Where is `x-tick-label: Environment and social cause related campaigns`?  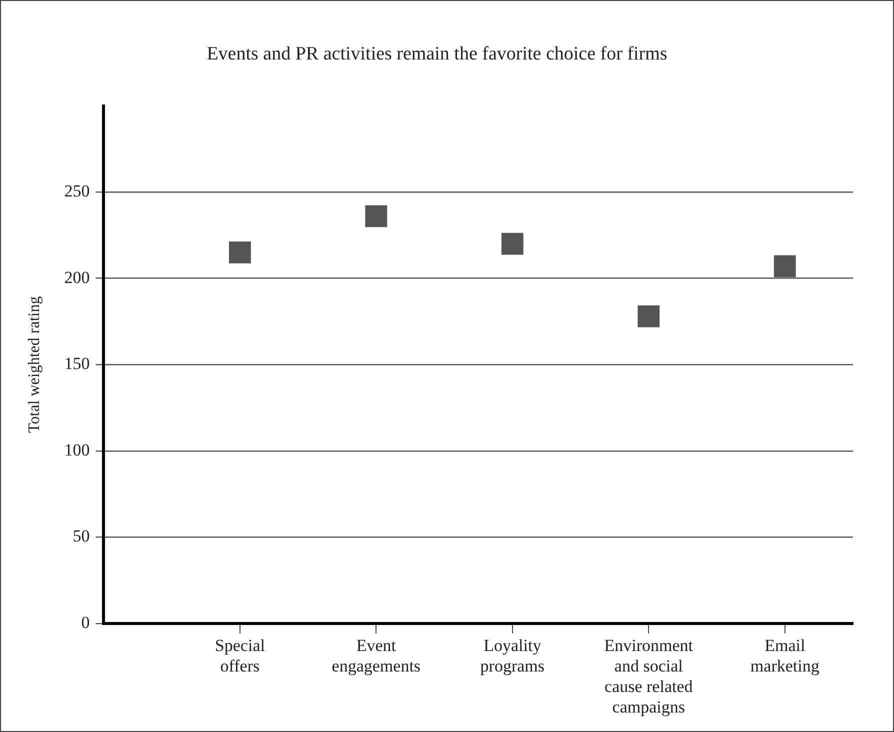 x-tick-label: Environment and social cause related campaigns is located at coordinates (649, 676).